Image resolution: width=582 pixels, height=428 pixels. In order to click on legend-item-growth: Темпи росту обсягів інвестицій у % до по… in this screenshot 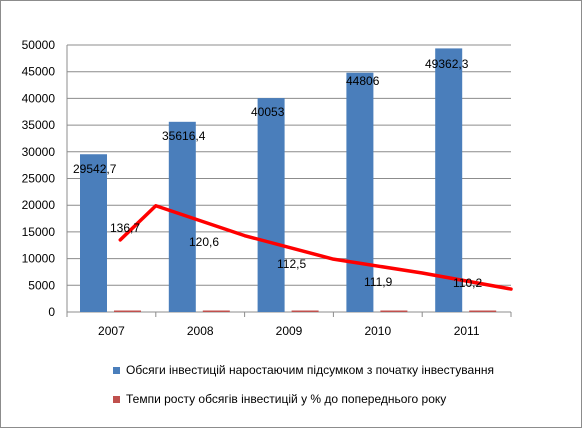, I will do `click(279, 399)`.